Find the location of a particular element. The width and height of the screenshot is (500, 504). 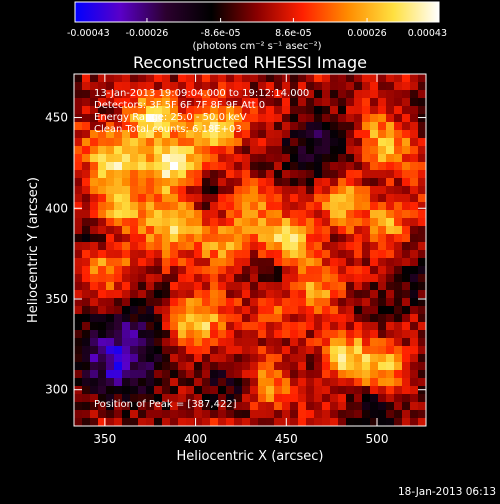

y-tick-label: 400 is located at coordinates (56, 208).